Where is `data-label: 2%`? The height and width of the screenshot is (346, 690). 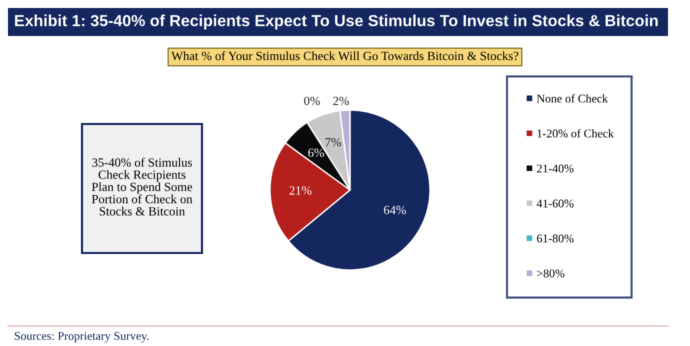 data-label: 2% is located at coordinates (341, 101).